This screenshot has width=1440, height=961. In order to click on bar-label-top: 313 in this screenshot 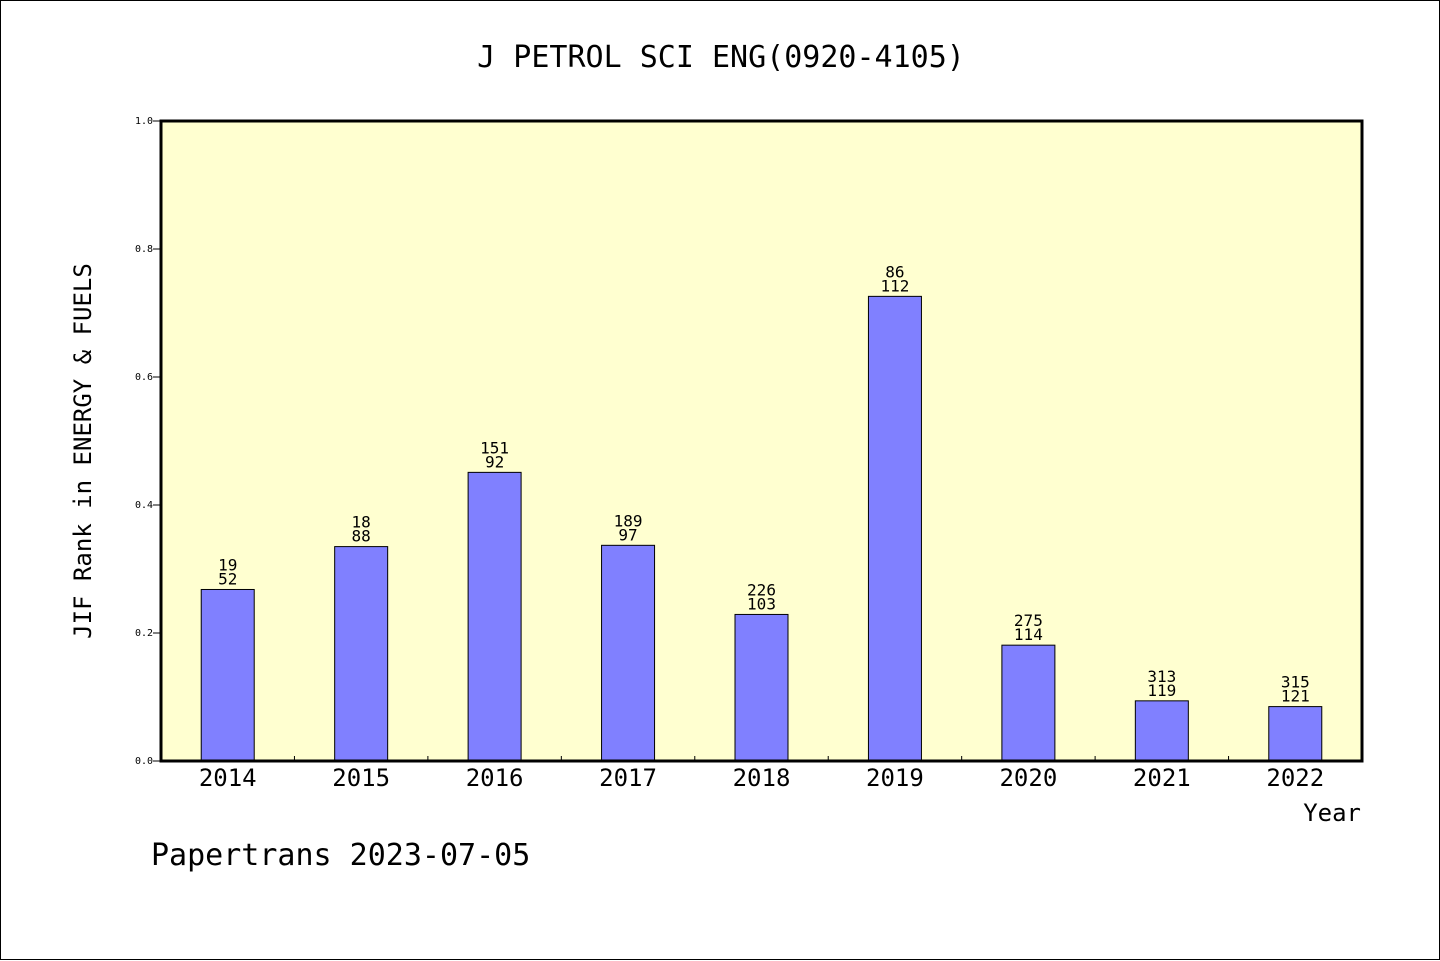, I will do `click(1161, 676)`.